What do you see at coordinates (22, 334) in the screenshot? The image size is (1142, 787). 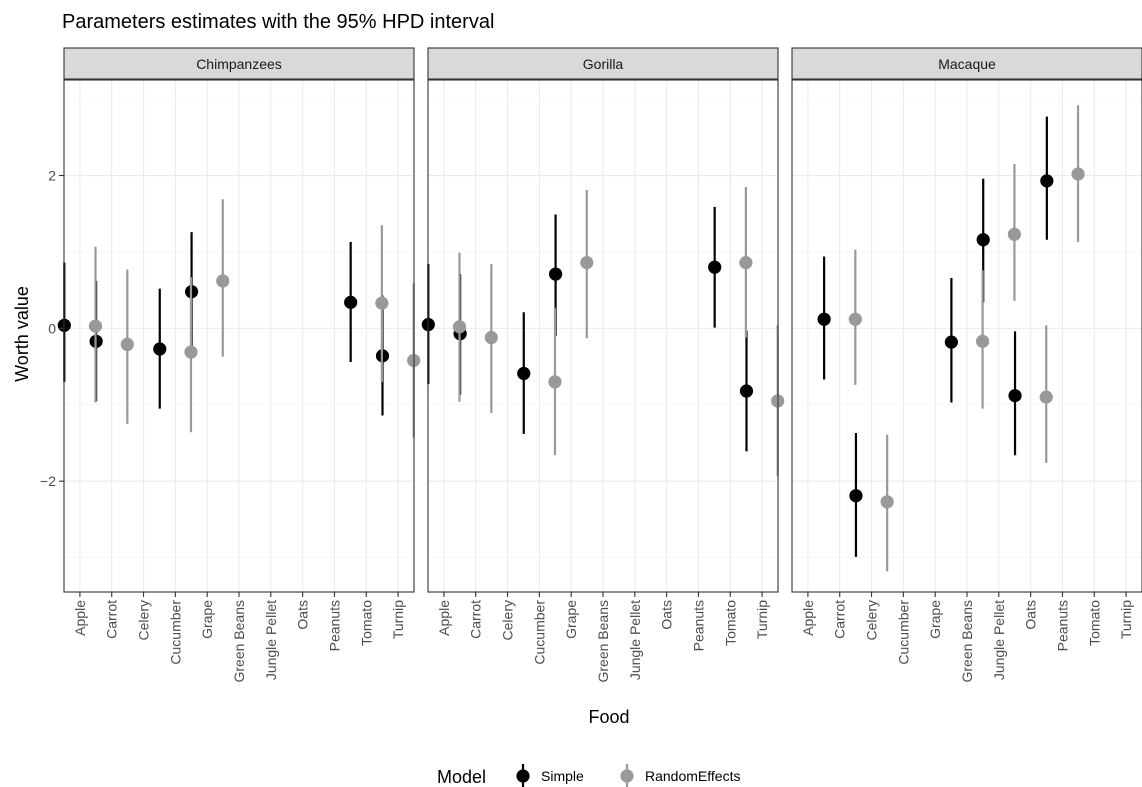 I see `y-axis-title: Worth value` at bounding box center [22, 334].